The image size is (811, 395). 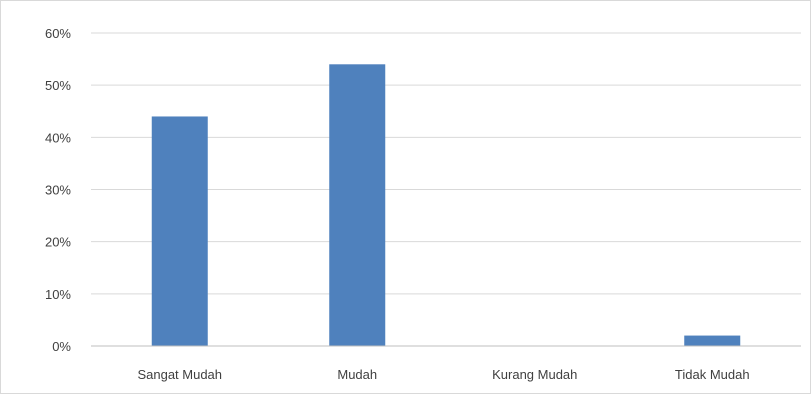 I want to click on y-tick-label: 60%, so click(x=58, y=33).